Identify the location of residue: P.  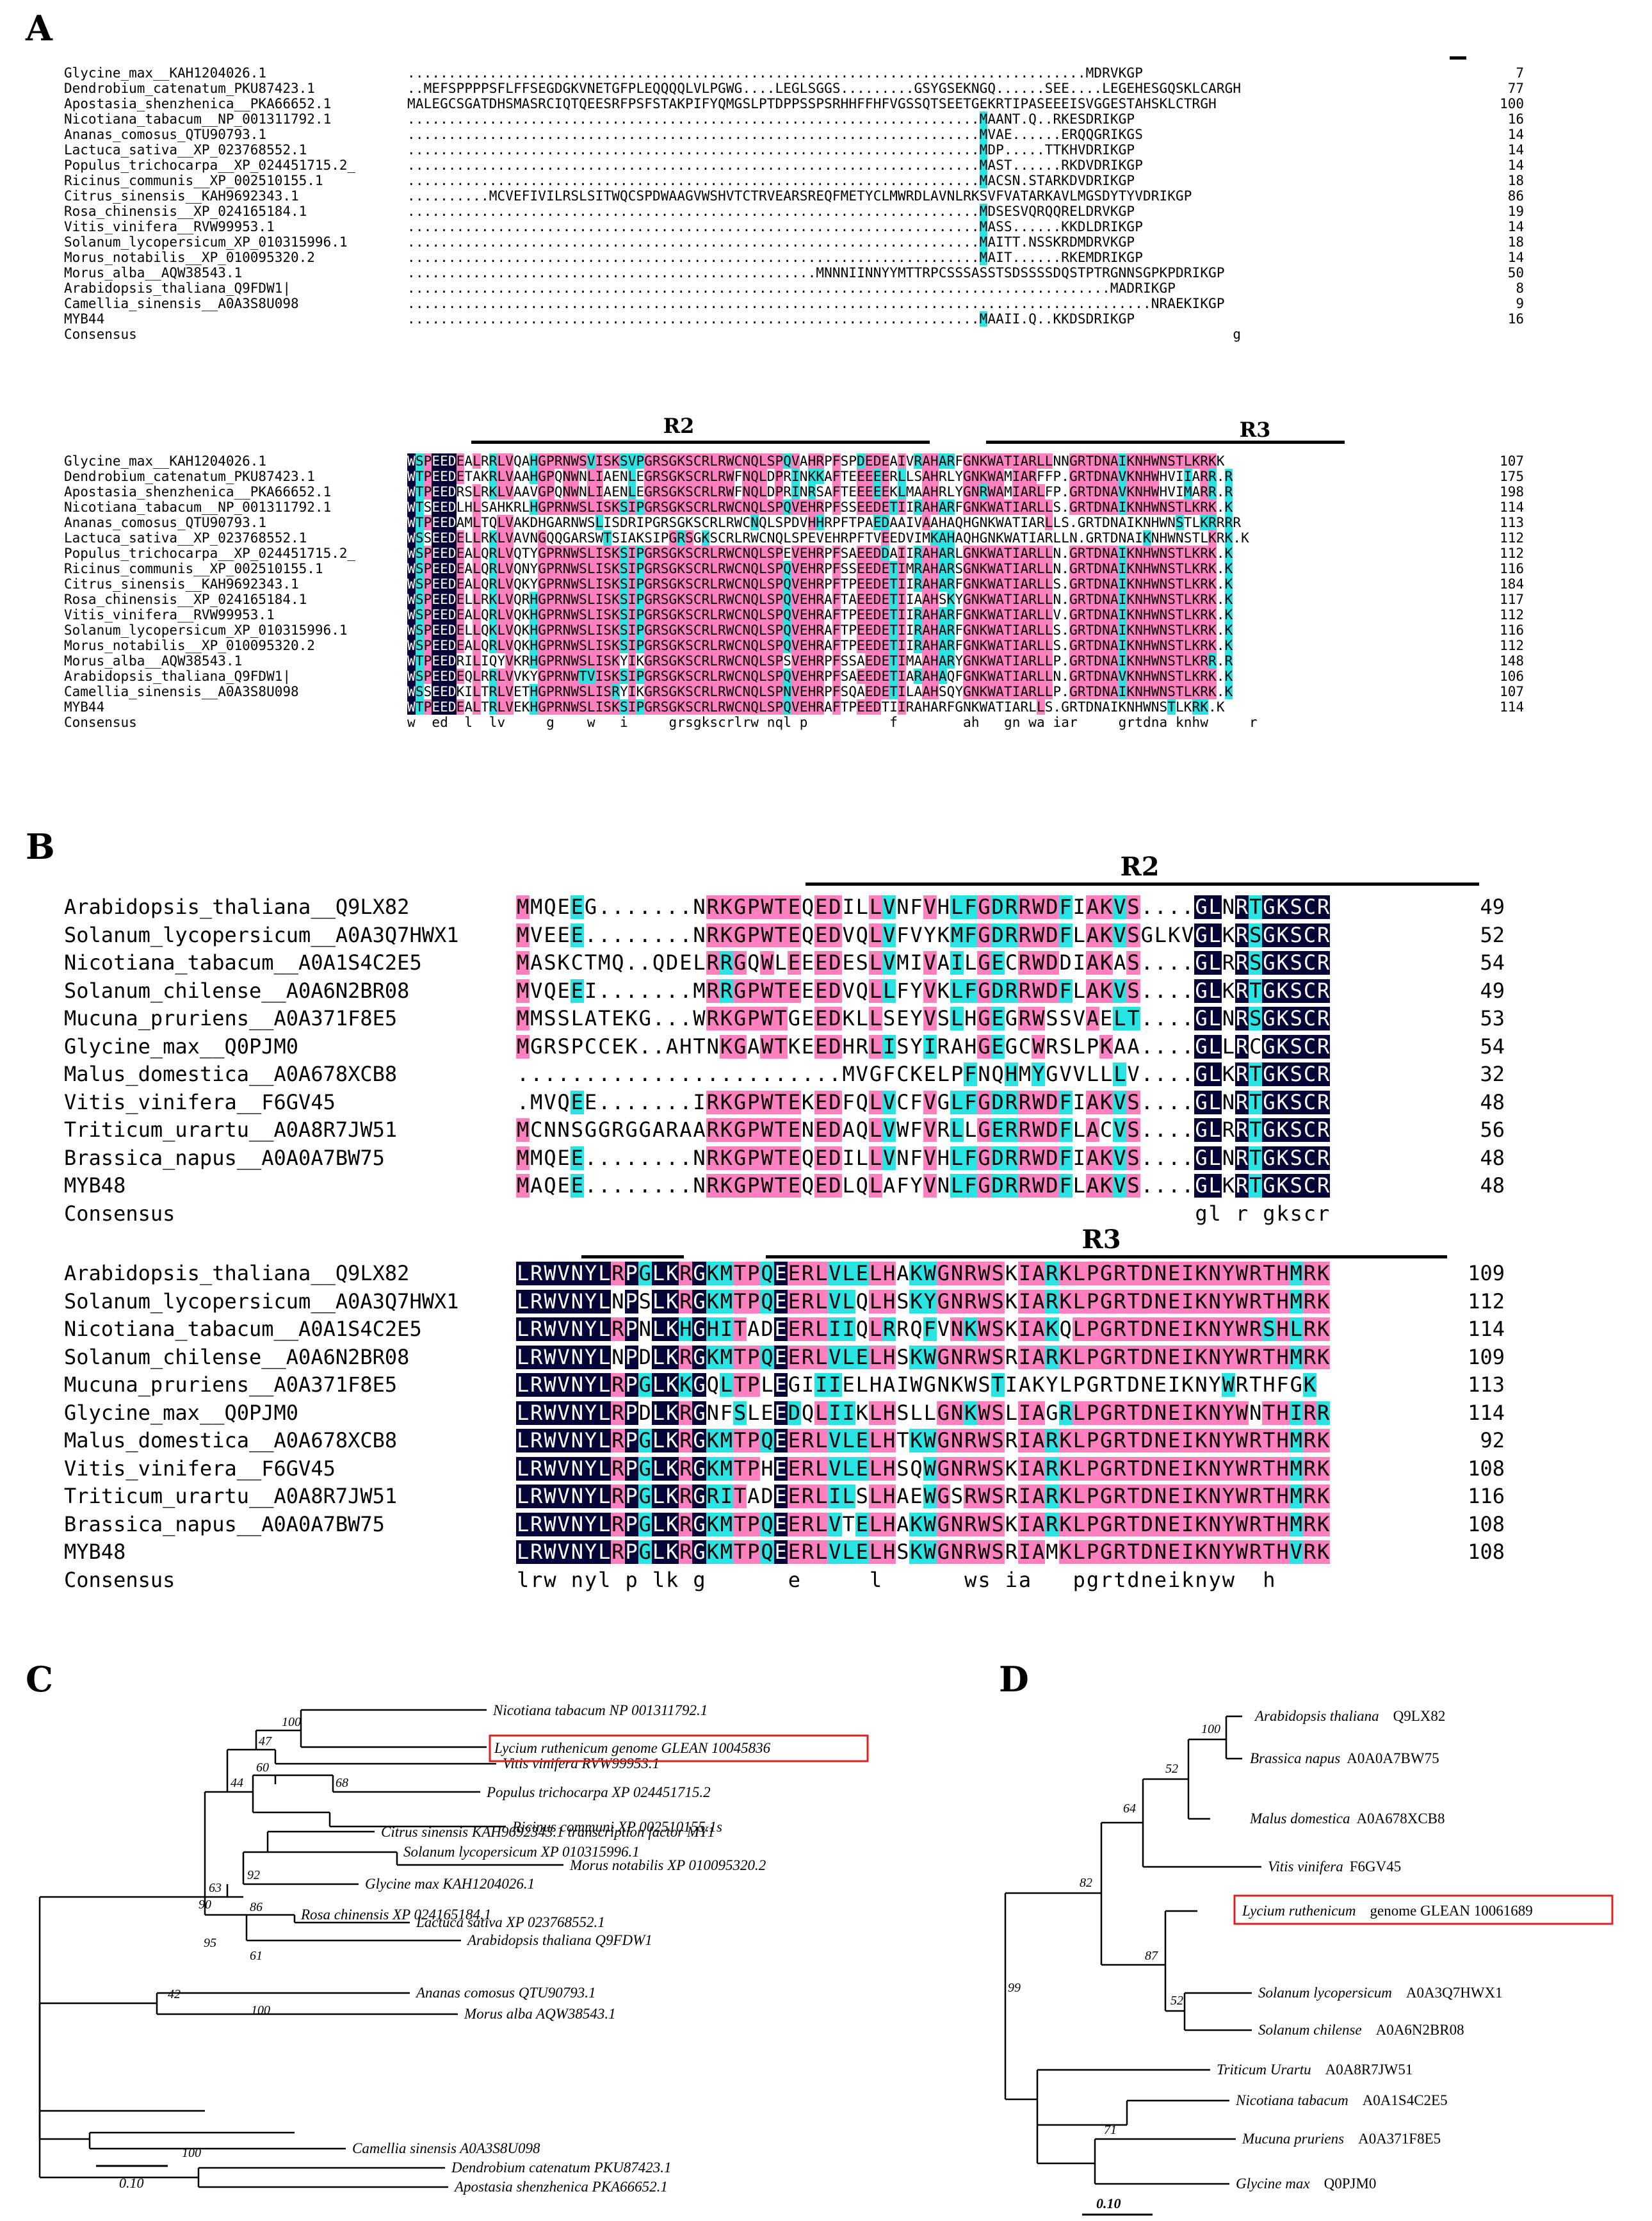
(935, 273).